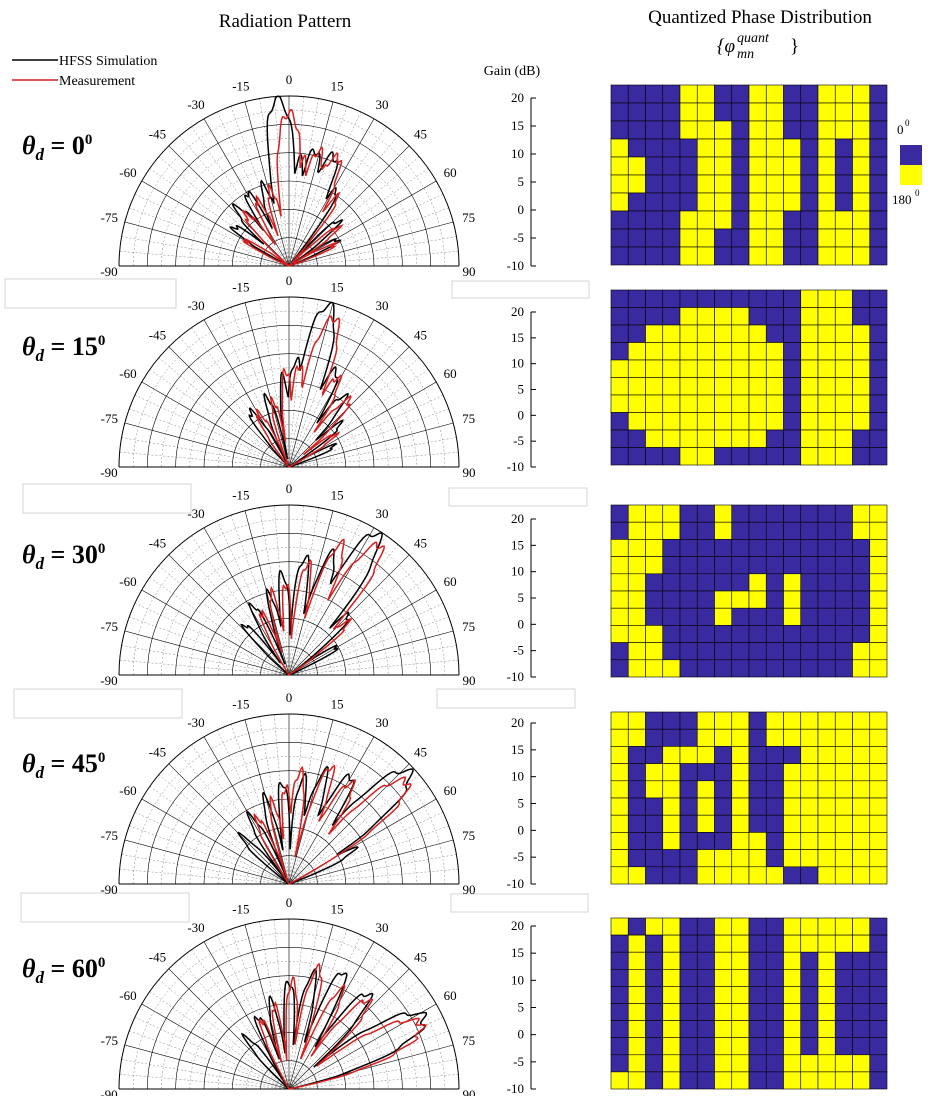 This screenshot has width=930, height=1096. What do you see at coordinates (745, 54) in the screenshot?
I see `phase-symbol-sub: mn` at bounding box center [745, 54].